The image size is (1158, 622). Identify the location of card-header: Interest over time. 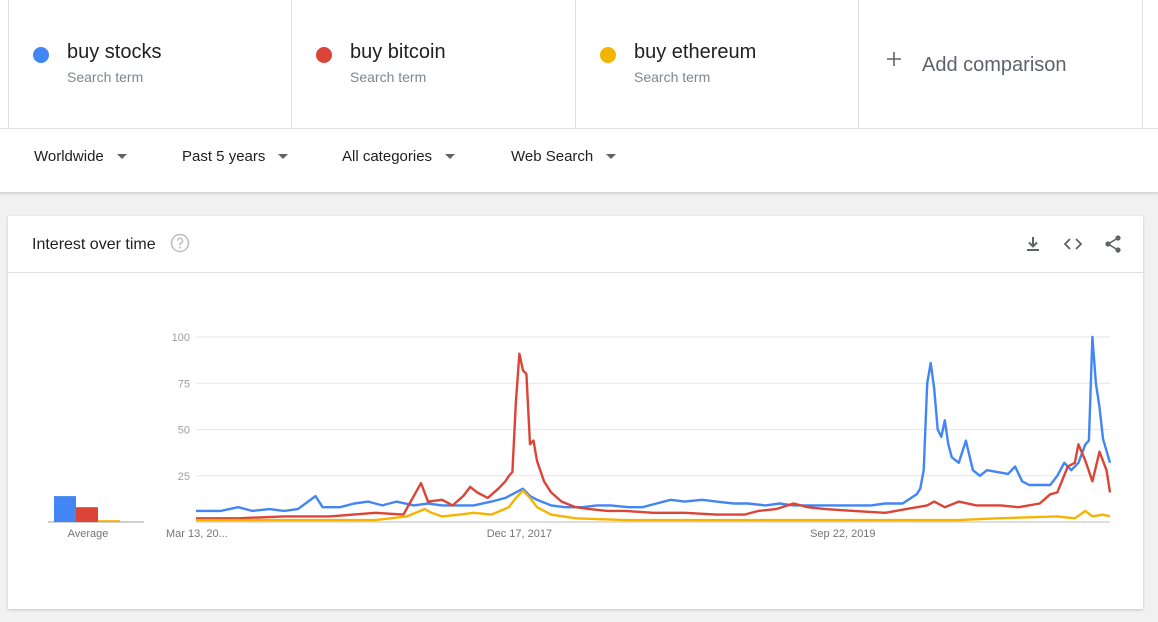
(575, 244).